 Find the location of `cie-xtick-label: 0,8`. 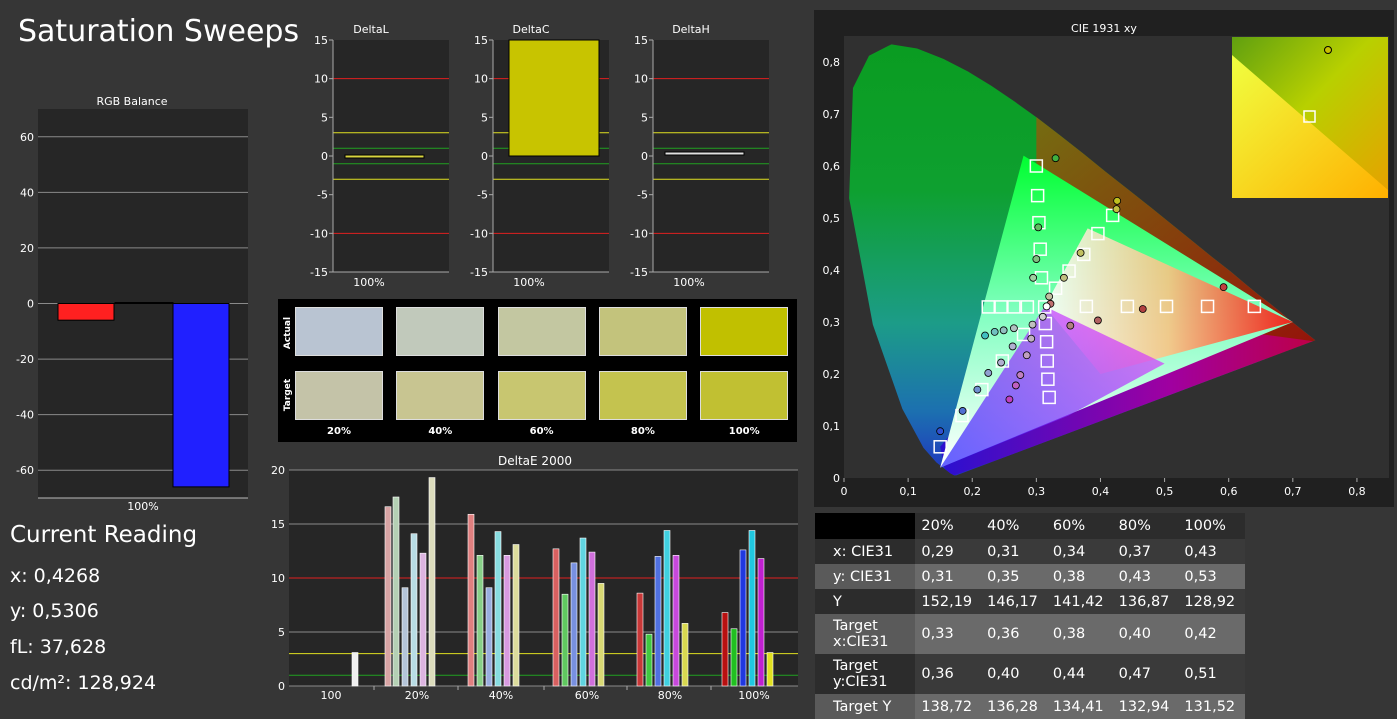

cie-xtick-label: 0,8 is located at coordinates (1357, 491).